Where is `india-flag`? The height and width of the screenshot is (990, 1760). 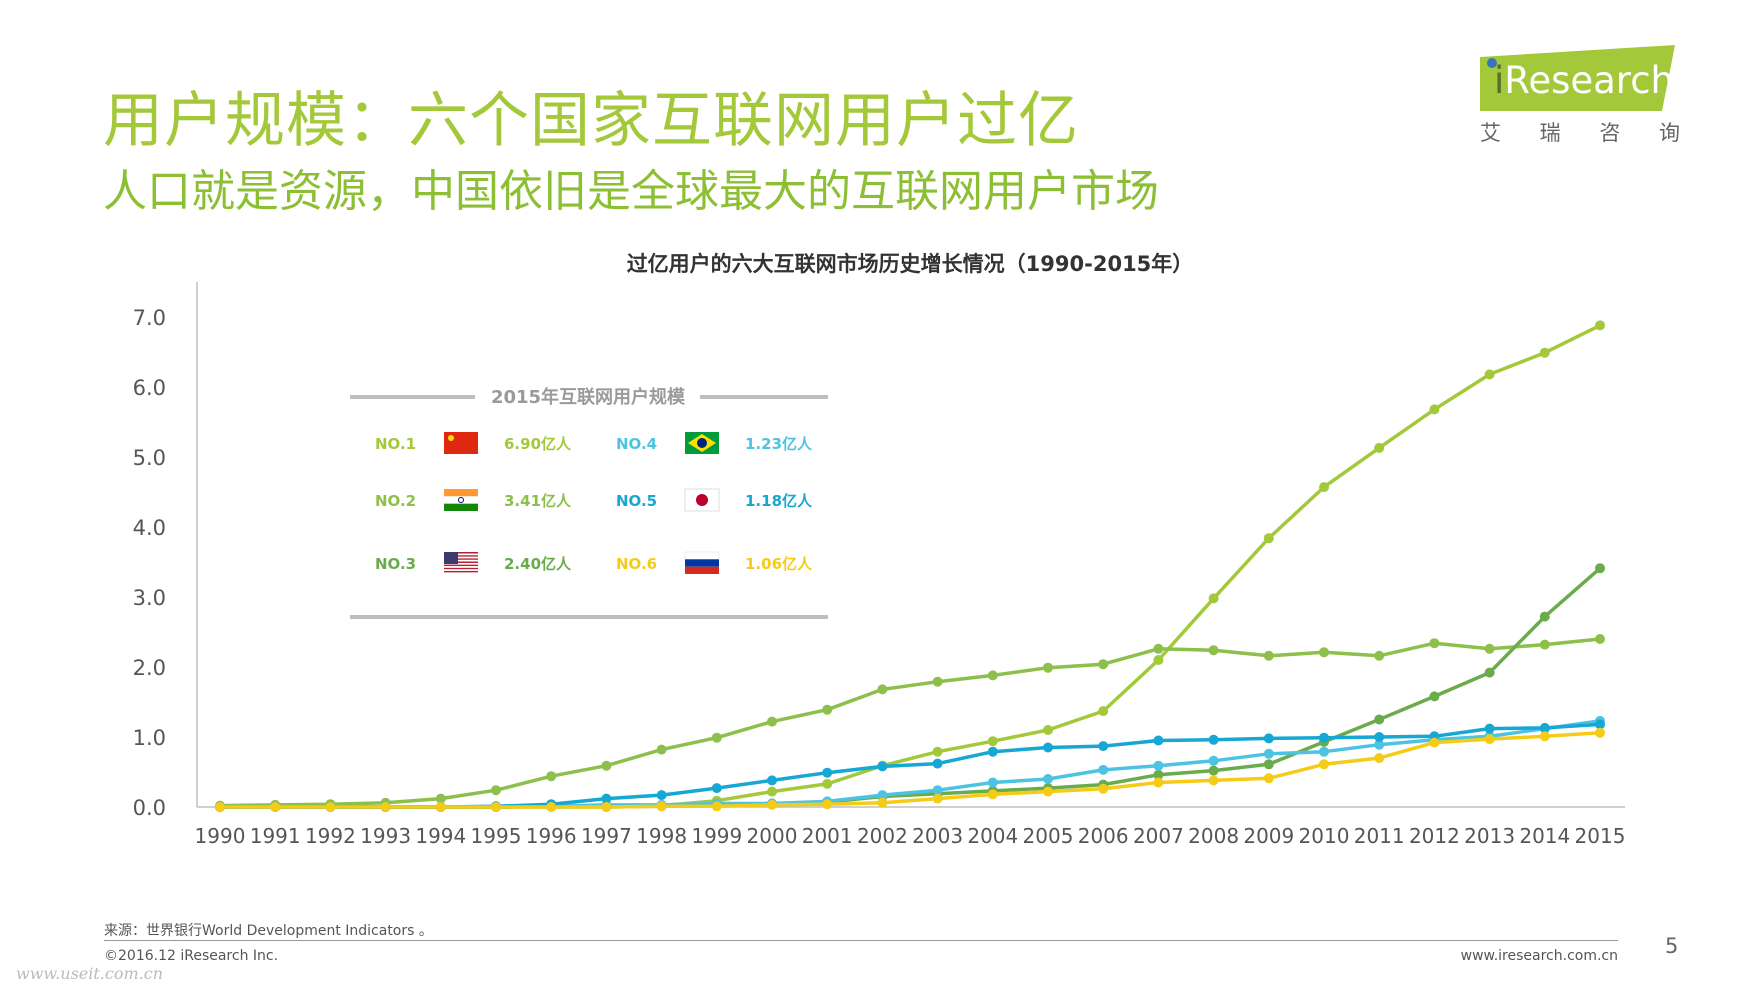 india-flag is located at coordinates (461, 500).